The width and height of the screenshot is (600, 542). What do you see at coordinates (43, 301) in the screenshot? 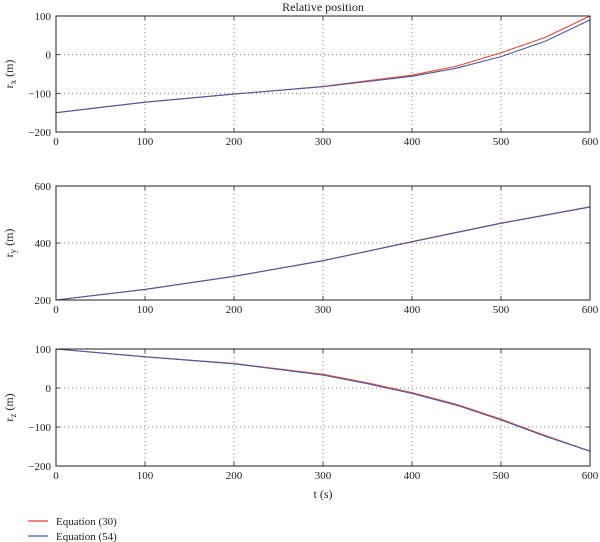
I see `y-tick-label: 200` at bounding box center [43, 301].